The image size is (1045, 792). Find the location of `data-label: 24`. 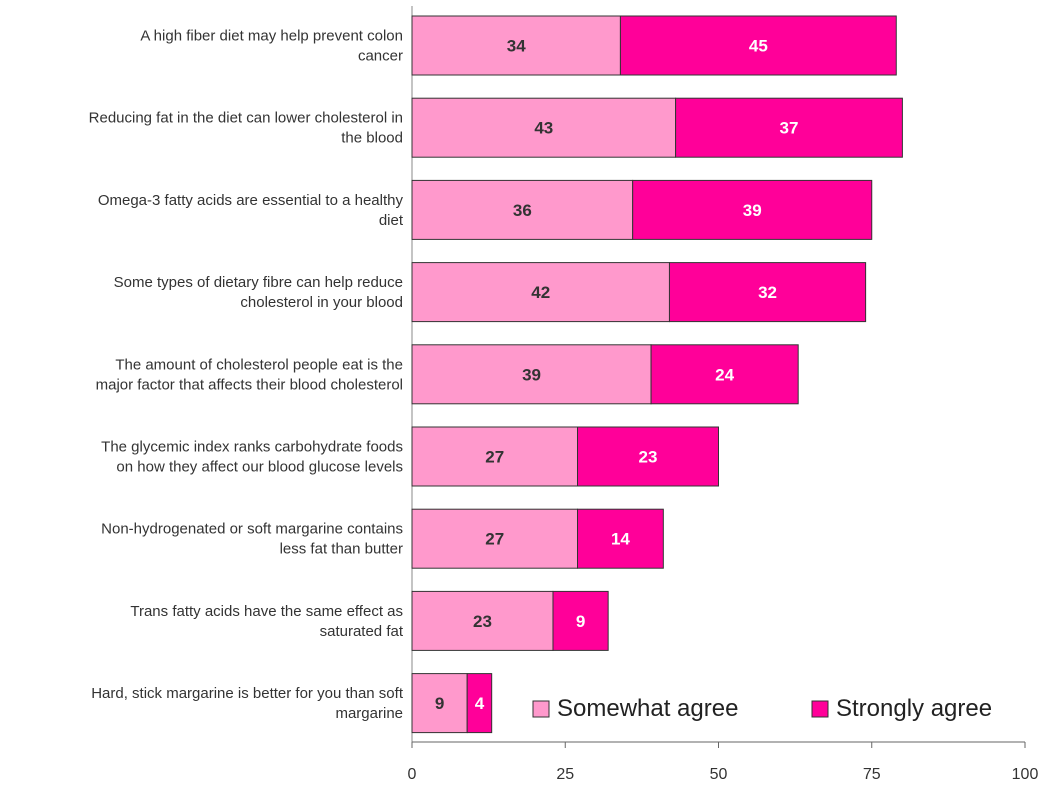

data-label: 24 is located at coordinates (724, 374).